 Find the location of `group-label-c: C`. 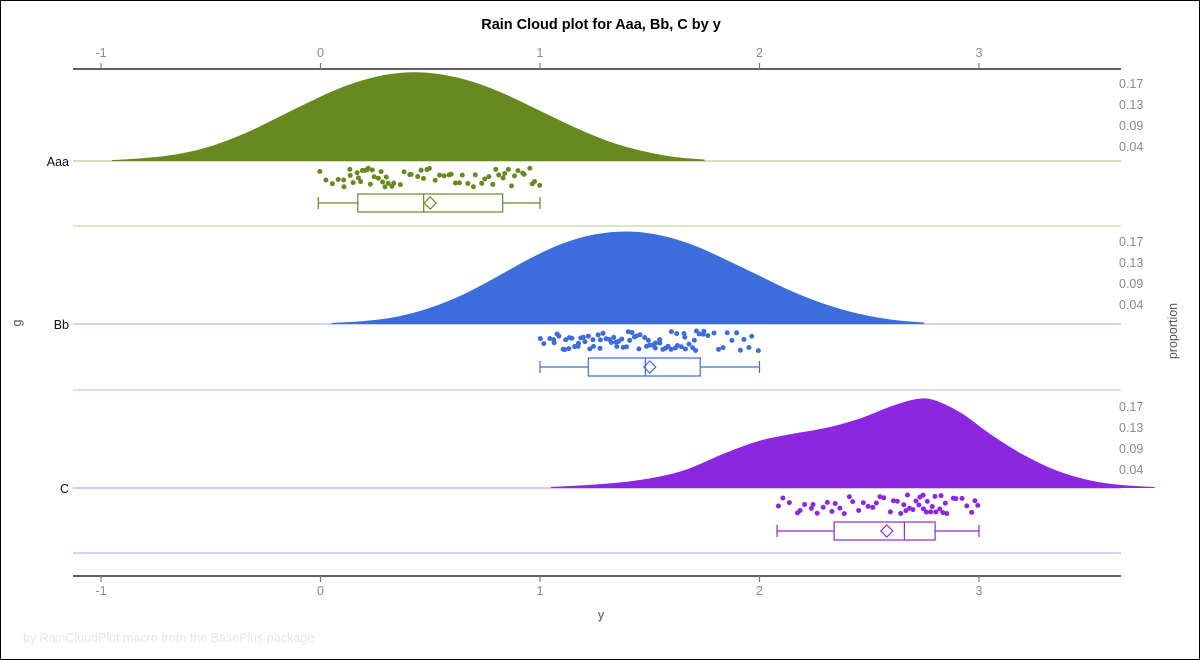

group-label-c: C is located at coordinates (64, 489).